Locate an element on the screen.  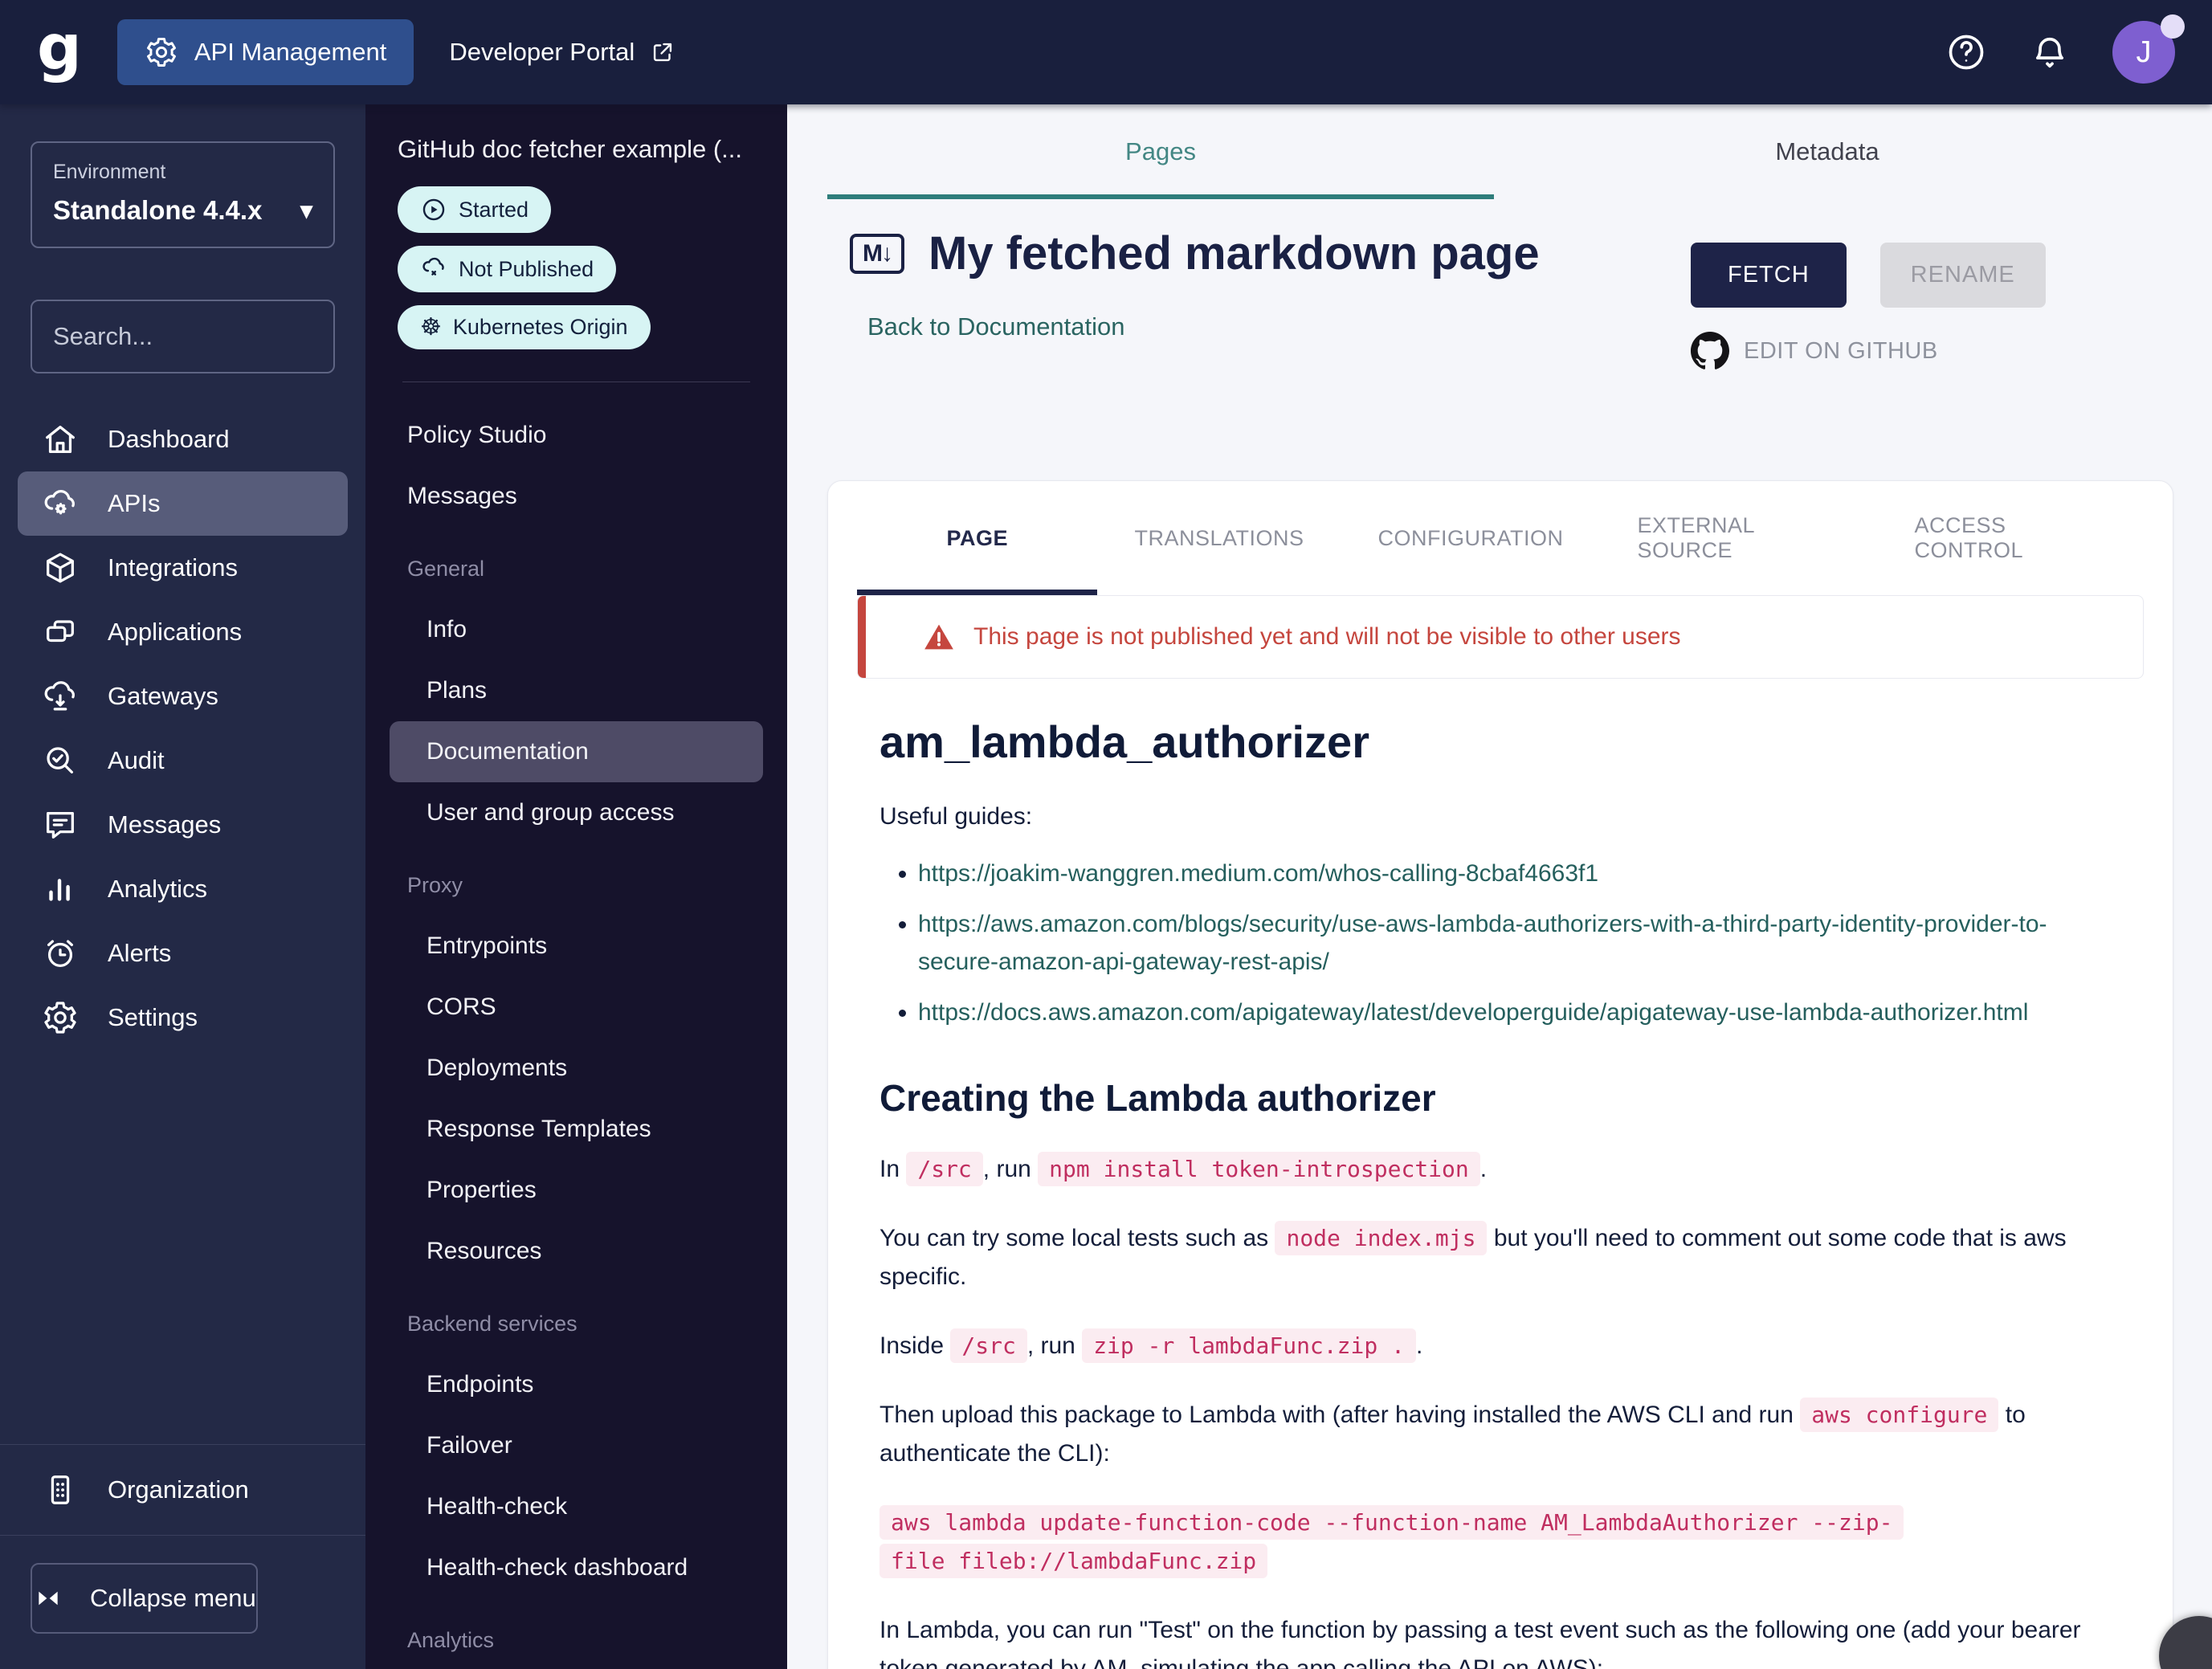
sidebar-item-settings: Settings is located at coordinates (182, 1017).